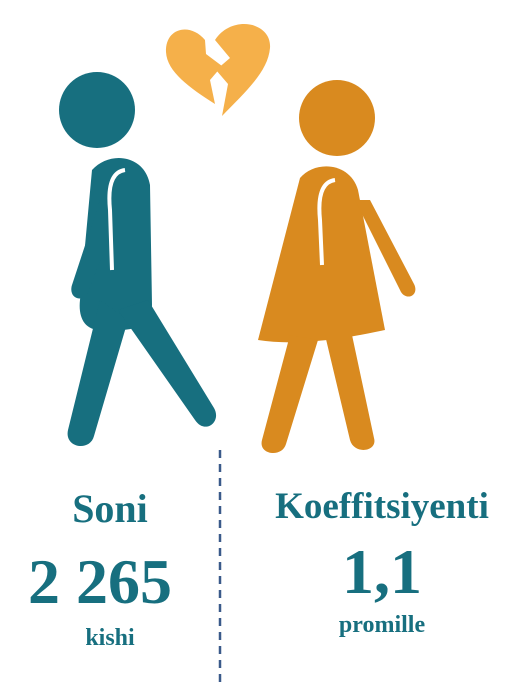 Image resolution: width=514 pixels, height=685 pixels. Describe the element at coordinates (110, 638) in the screenshot. I see `left-unit: kishi` at that location.